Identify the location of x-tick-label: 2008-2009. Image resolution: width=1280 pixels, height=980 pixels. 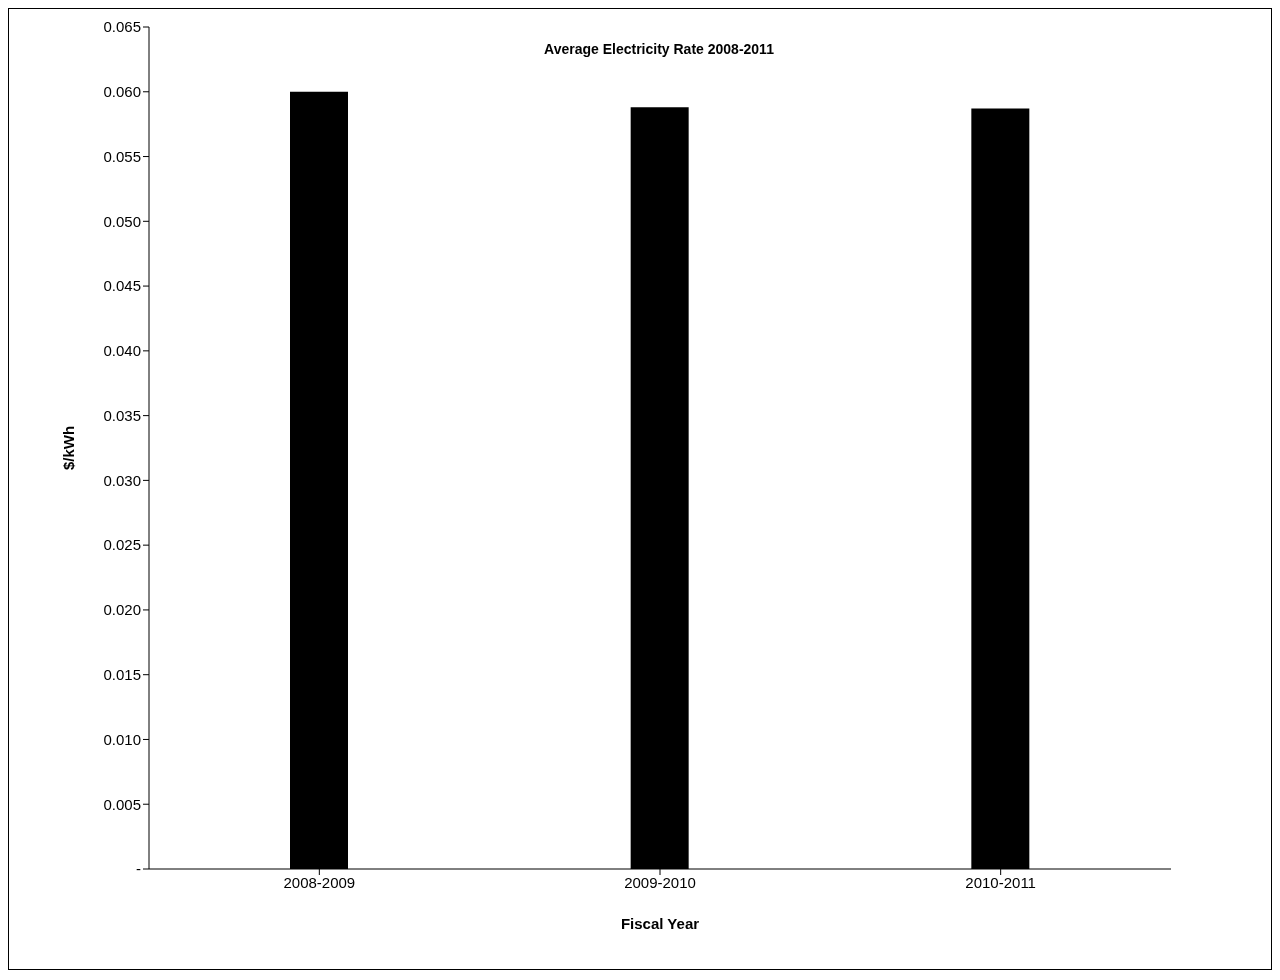
(319, 882).